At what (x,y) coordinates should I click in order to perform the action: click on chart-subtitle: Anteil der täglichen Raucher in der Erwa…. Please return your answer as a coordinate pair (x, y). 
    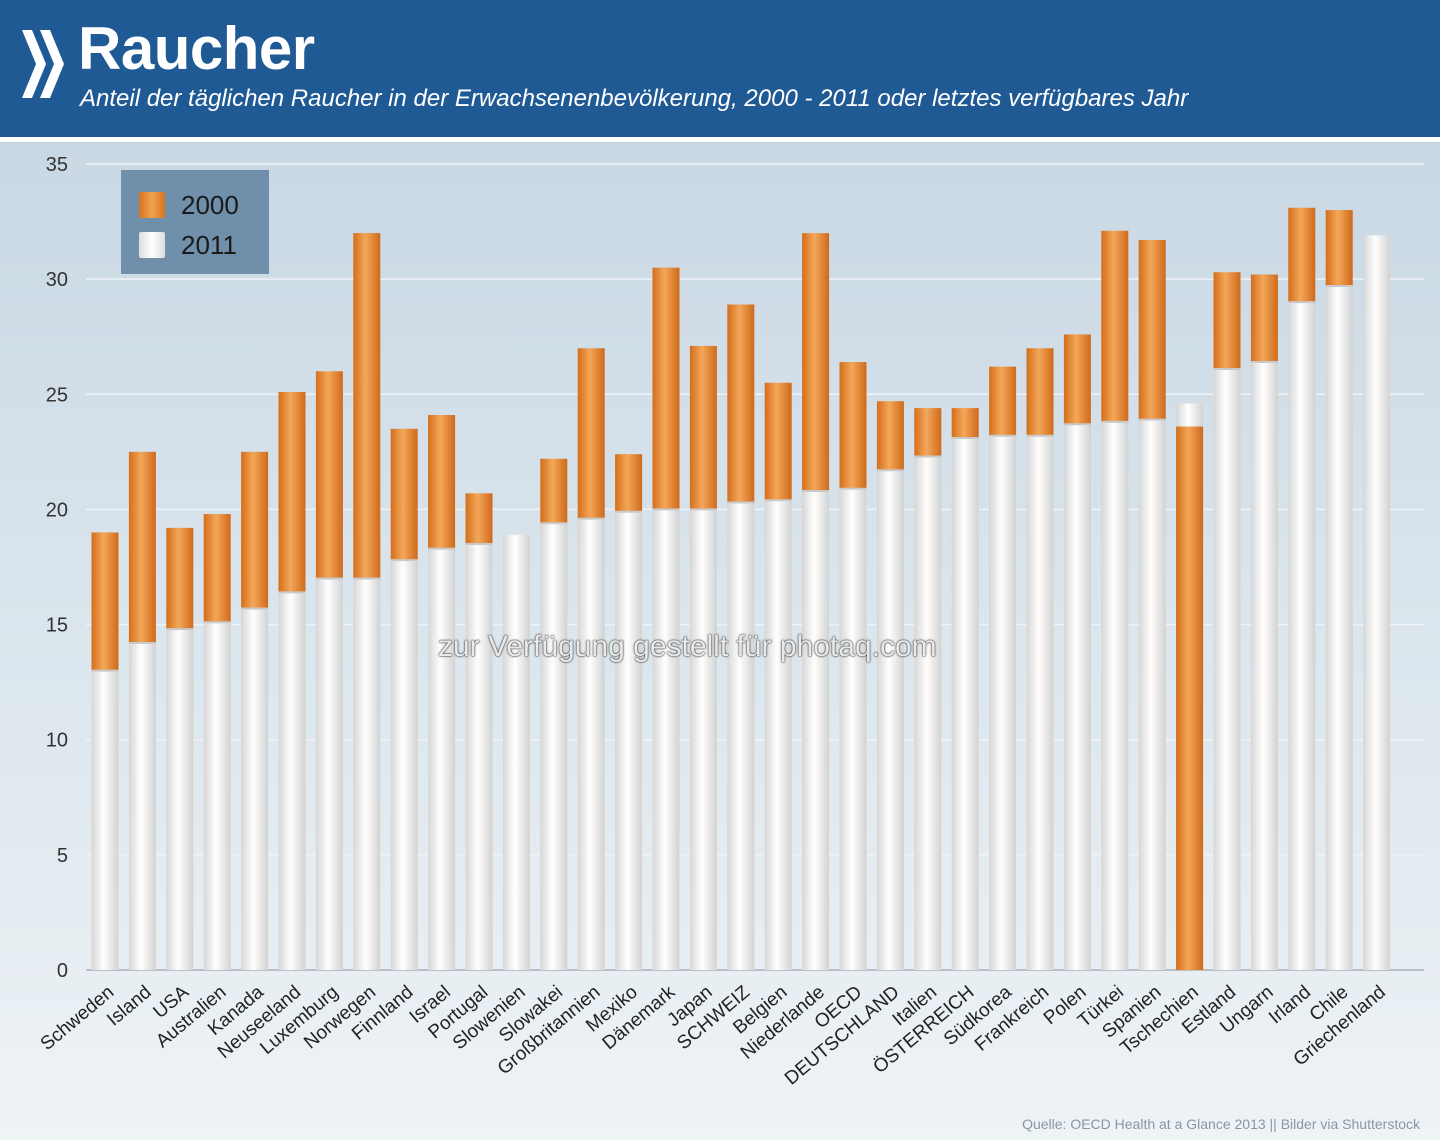
    Looking at the image, I should click on (634, 98).